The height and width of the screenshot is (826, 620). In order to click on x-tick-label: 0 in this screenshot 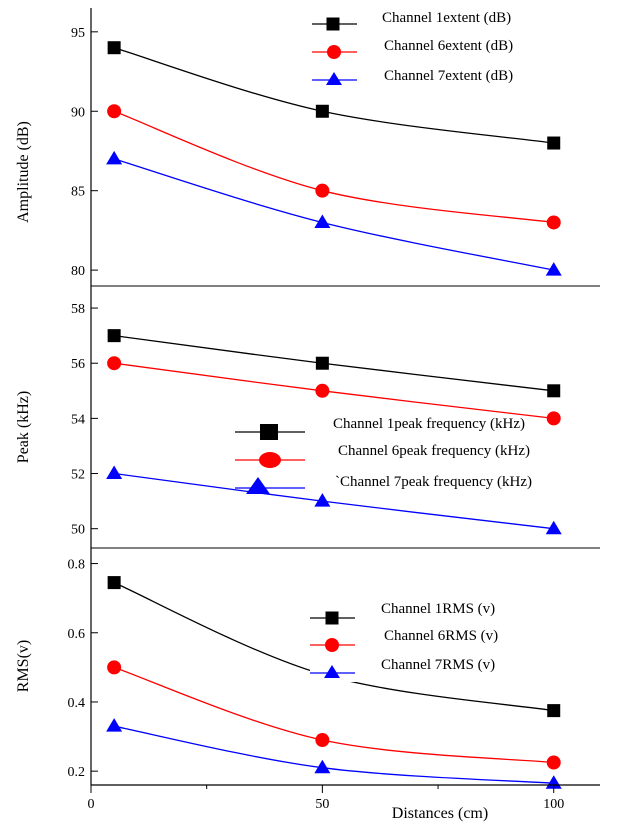, I will do `click(91, 804)`.